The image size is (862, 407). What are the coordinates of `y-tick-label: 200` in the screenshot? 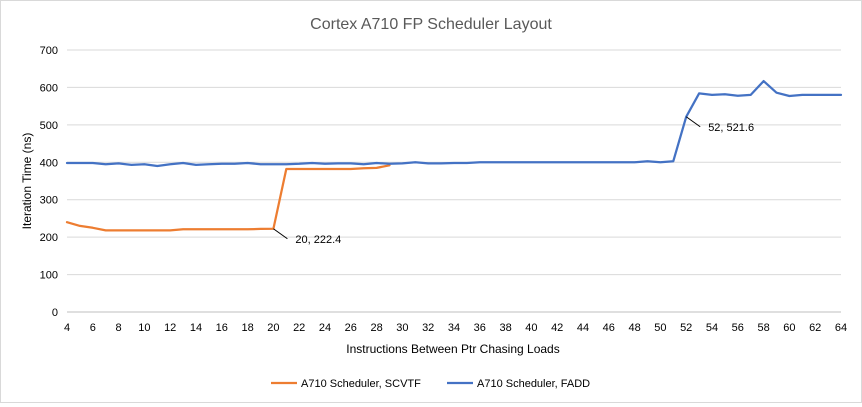 It's located at (49, 238).